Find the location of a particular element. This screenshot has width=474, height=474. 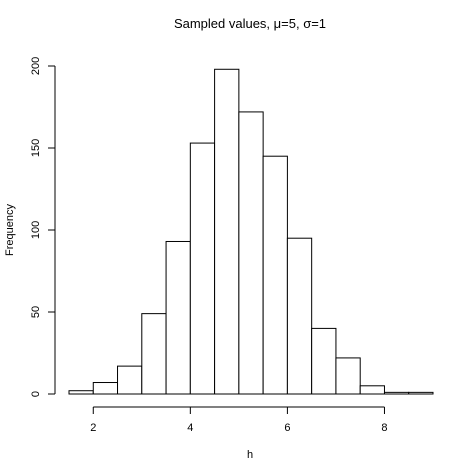

x-axis-label: h is located at coordinates (250, 455).